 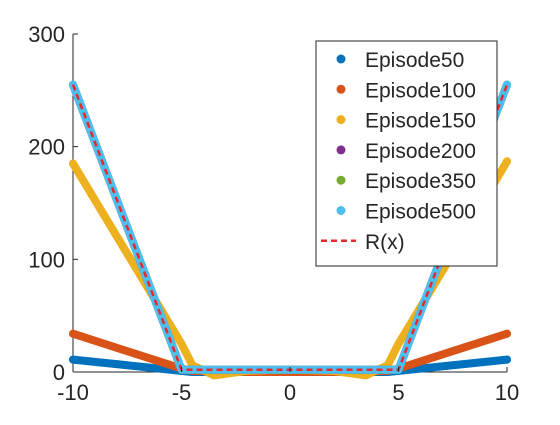 What do you see at coordinates (420, 121) in the screenshot?
I see `legend-label-episode150: Episode150` at bounding box center [420, 121].